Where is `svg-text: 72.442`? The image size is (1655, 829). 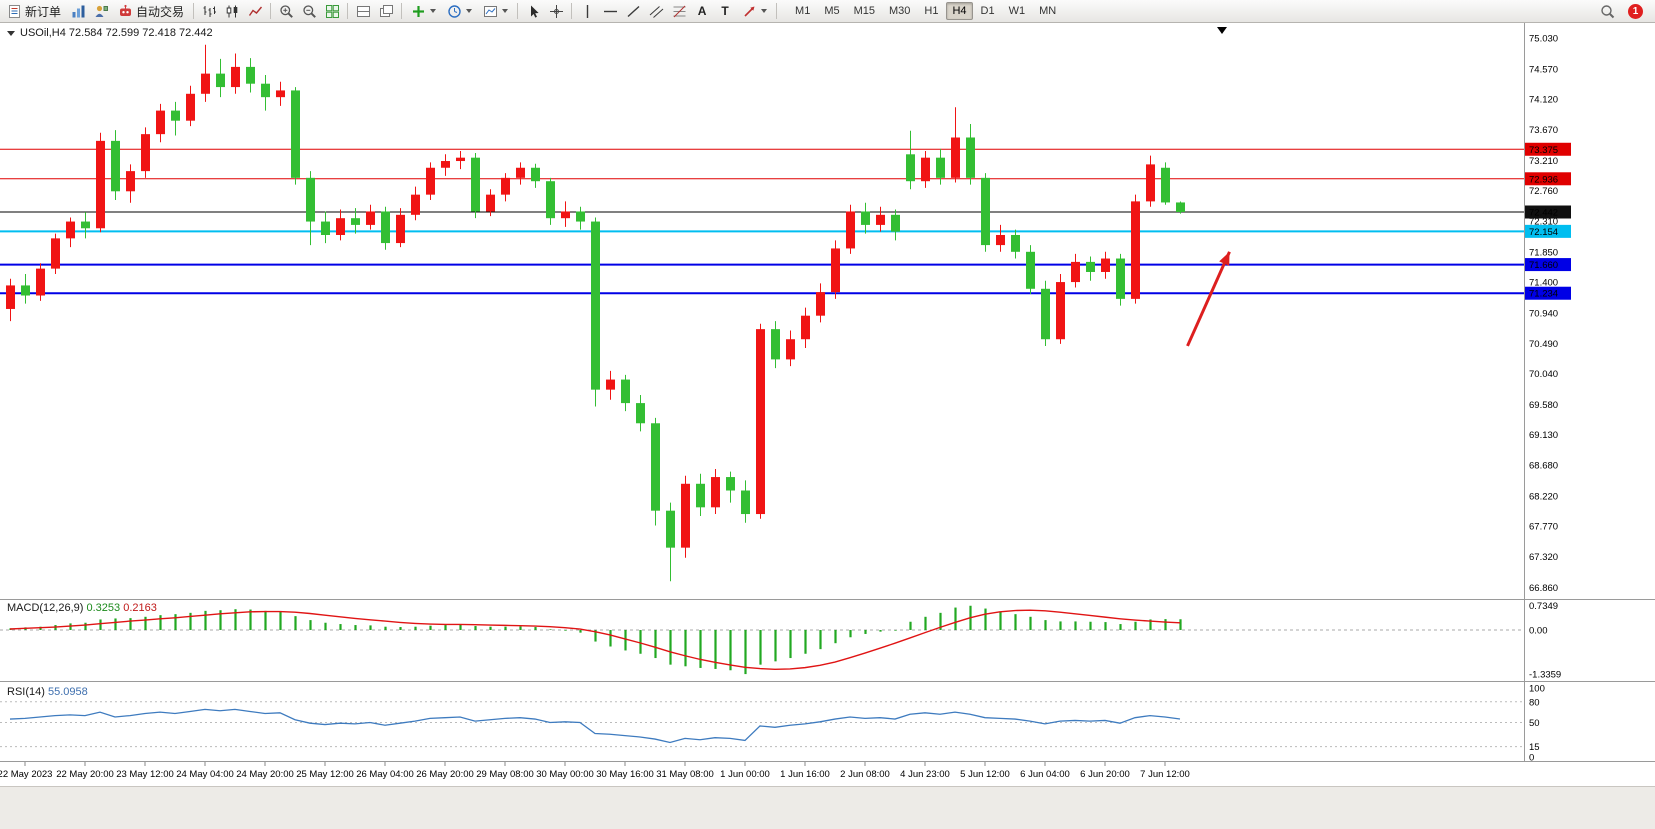 svg-text: 72.442 is located at coordinates (1543, 212).